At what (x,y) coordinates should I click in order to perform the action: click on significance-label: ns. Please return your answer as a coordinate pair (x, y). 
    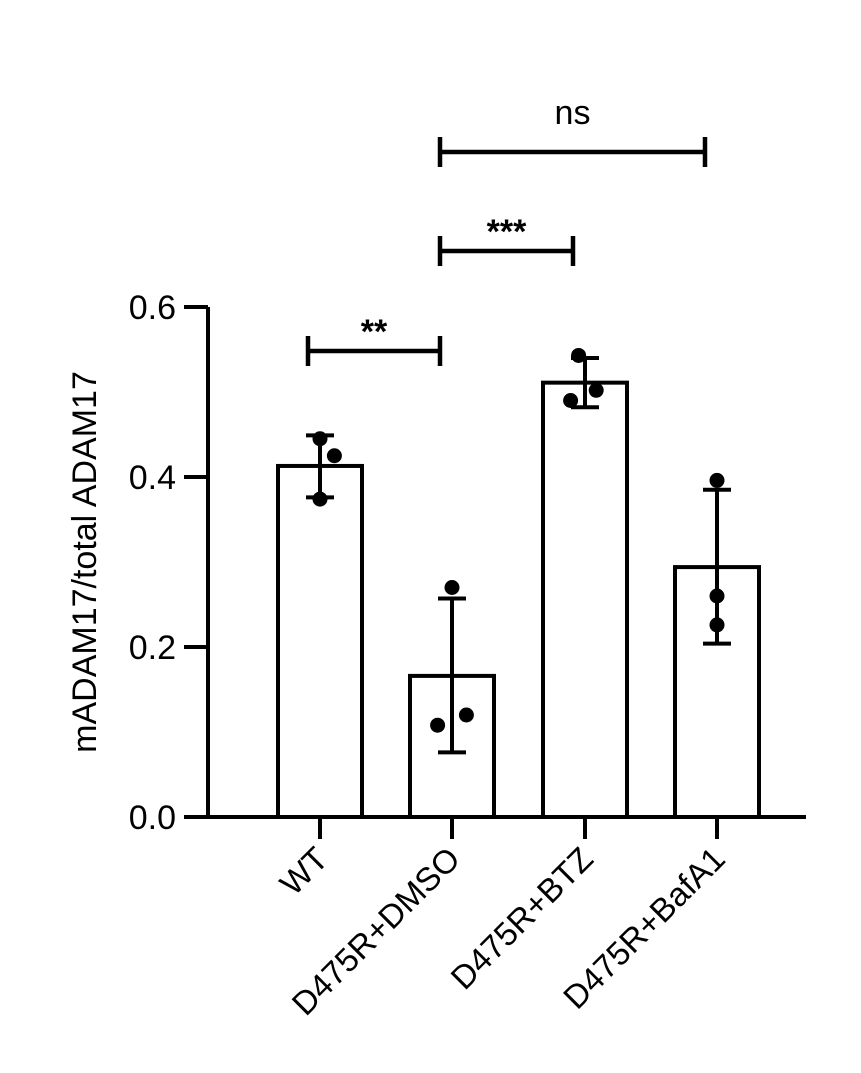
    Looking at the image, I should click on (573, 113).